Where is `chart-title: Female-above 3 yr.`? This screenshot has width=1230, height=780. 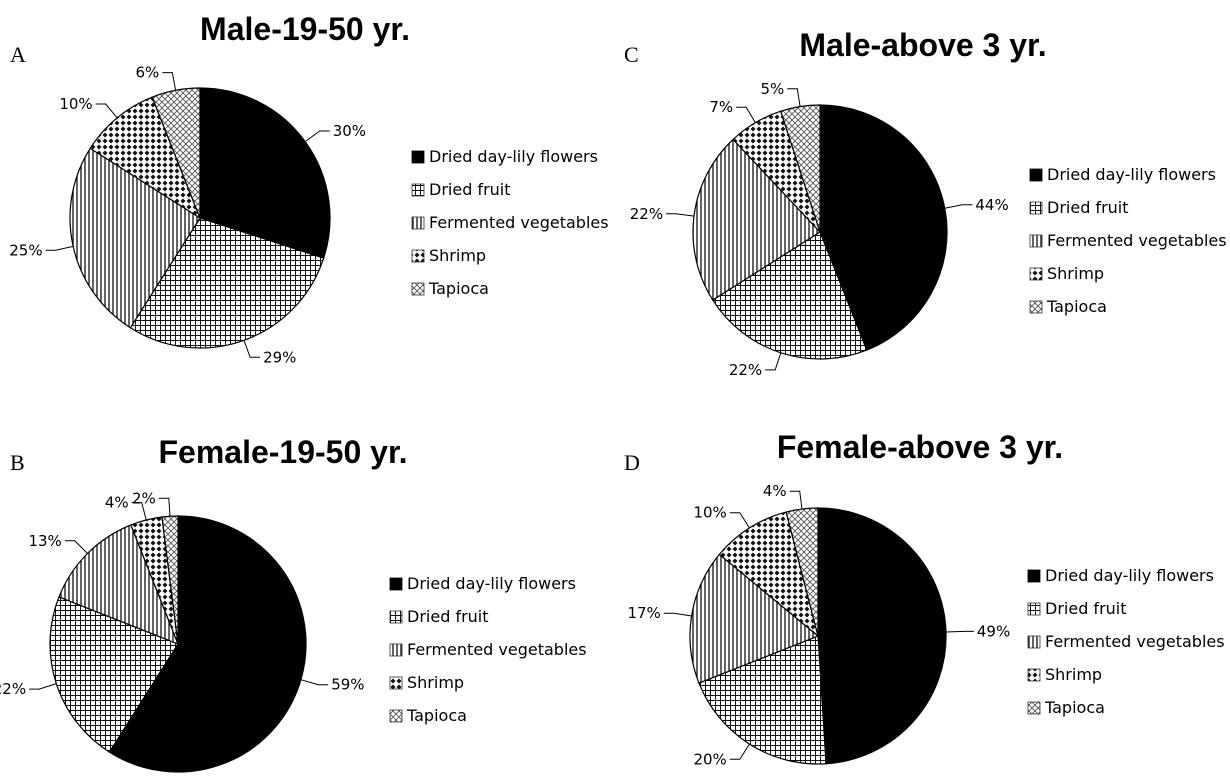 chart-title: Female-above 3 yr. is located at coordinates (920, 447).